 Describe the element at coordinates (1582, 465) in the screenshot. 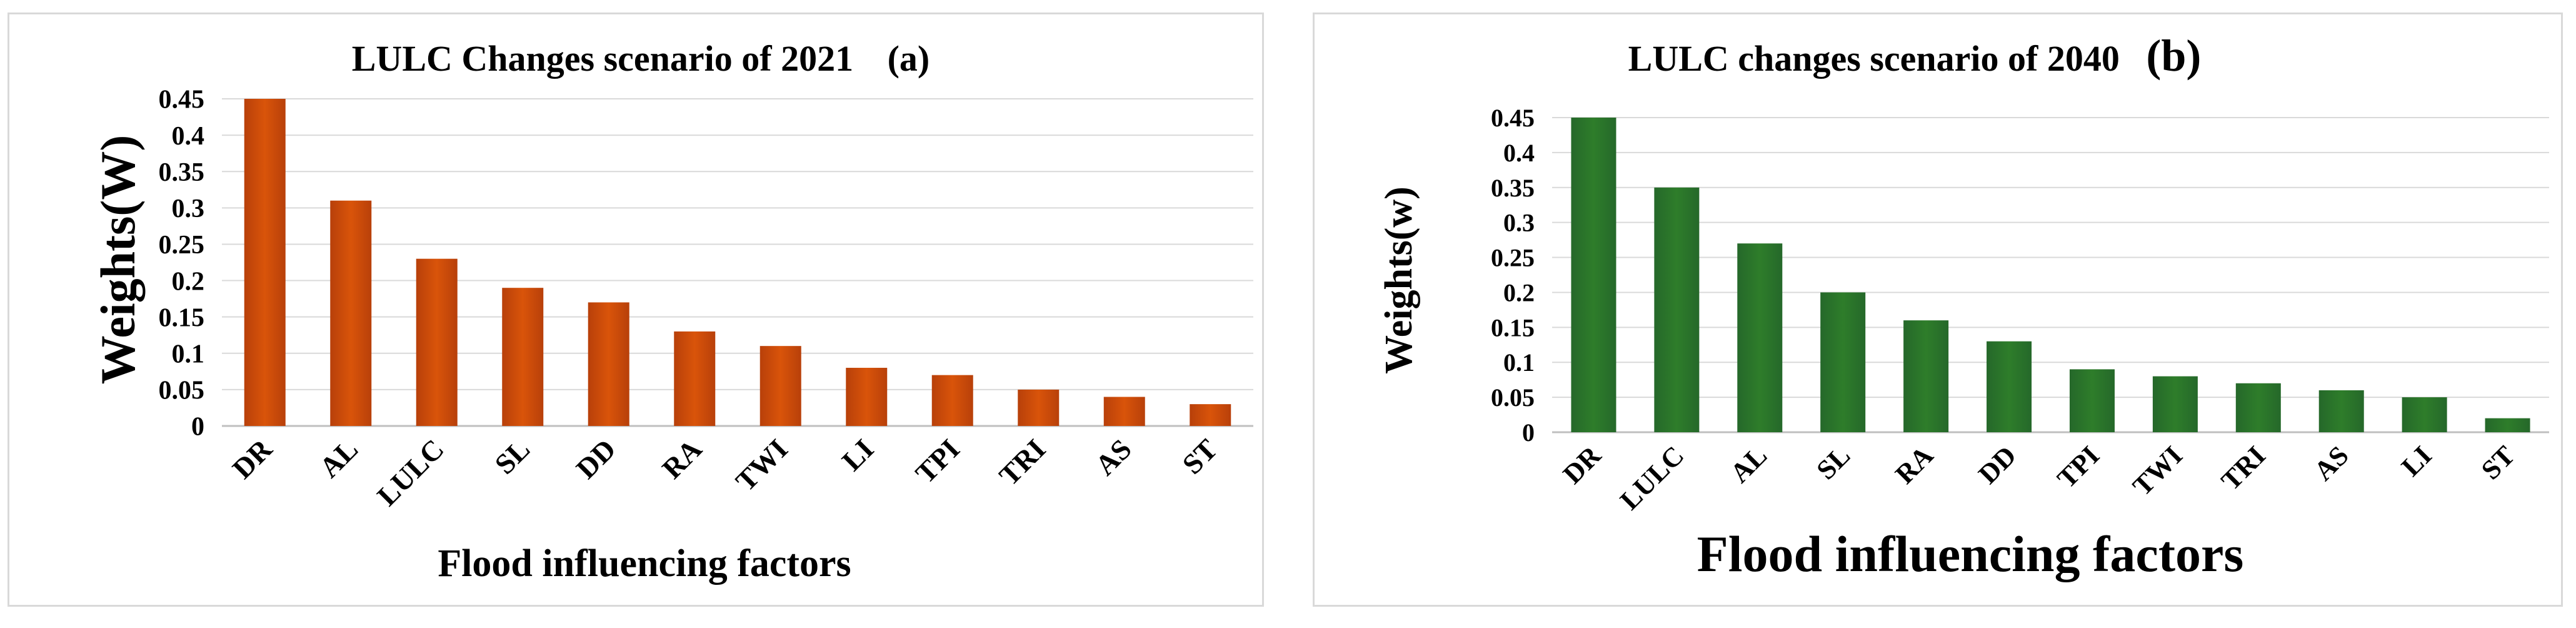

I see `chart-b-x-tick-label: DR` at that location.